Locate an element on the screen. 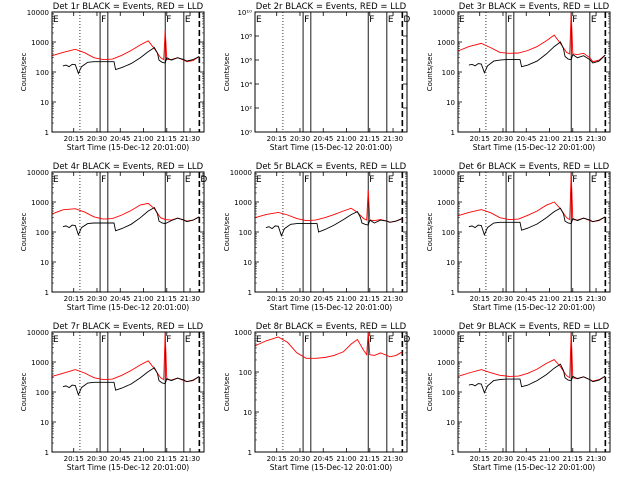 The height and width of the screenshot is (480, 640). chart-title: Det 7r BLACK = Events, RED = LLD is located at coordinates (128, 327).